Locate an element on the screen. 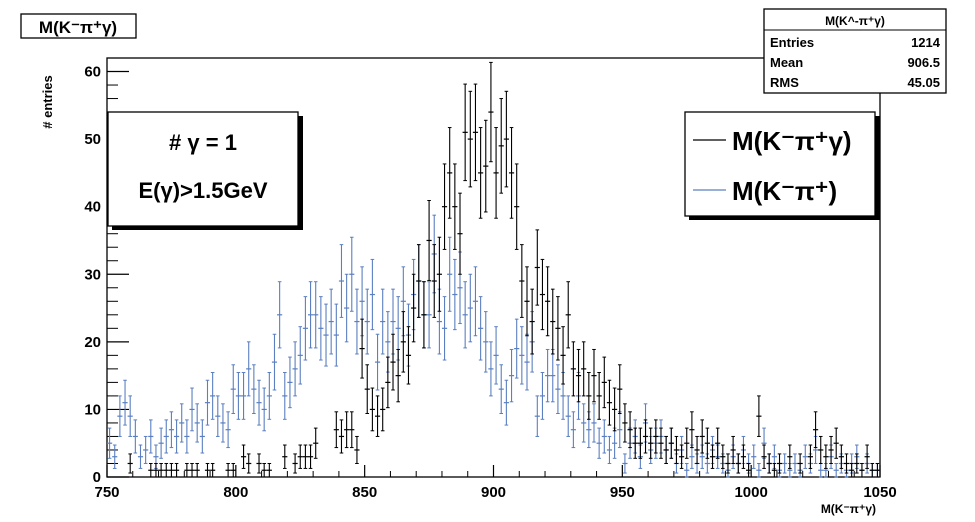 The height and width of the screenshot is (522, 975). x-tick-label-800: 800 is located at coordinates (235, 492).